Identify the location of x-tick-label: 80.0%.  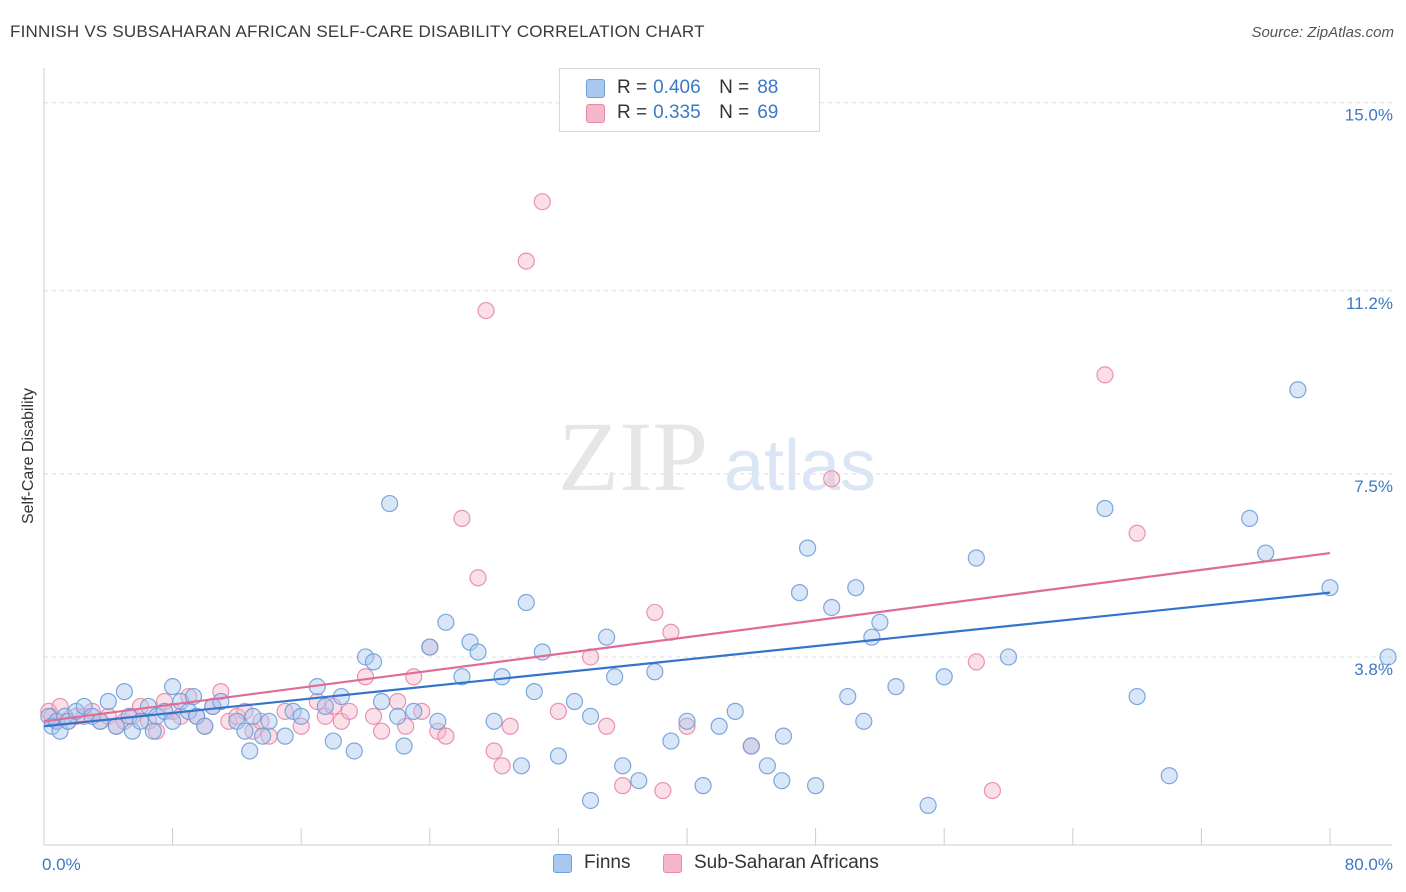
(1369, 864).